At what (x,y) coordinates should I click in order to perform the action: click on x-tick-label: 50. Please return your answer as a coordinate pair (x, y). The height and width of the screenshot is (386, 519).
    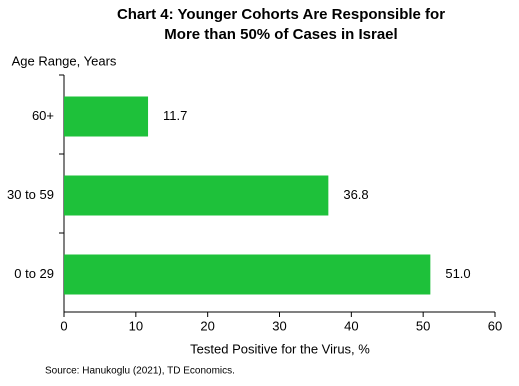
    Looking at the image, I should click on (423, 325).